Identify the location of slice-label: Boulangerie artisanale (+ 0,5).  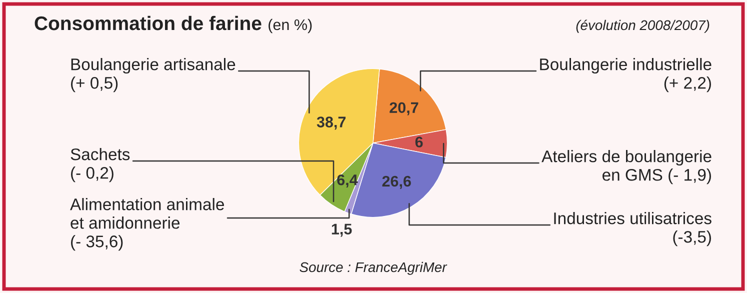
(153, 75).